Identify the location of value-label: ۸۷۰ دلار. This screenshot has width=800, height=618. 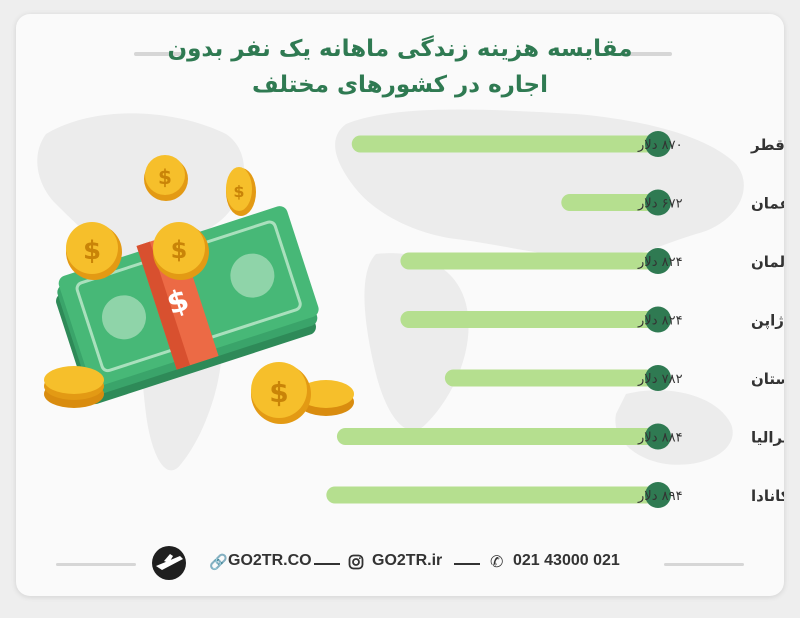
(660, 145).